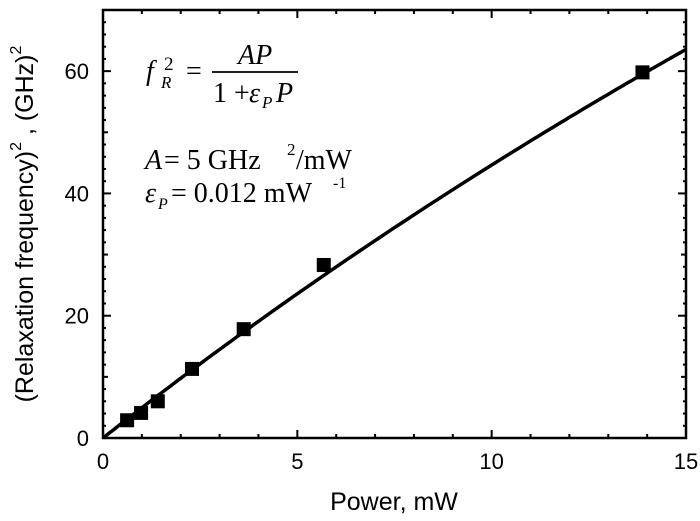  Describe the element at coordinates (222, 76) in the screenshot. I see `equation-annotation: f 2 R = AP 1 + ε P P` at that location.